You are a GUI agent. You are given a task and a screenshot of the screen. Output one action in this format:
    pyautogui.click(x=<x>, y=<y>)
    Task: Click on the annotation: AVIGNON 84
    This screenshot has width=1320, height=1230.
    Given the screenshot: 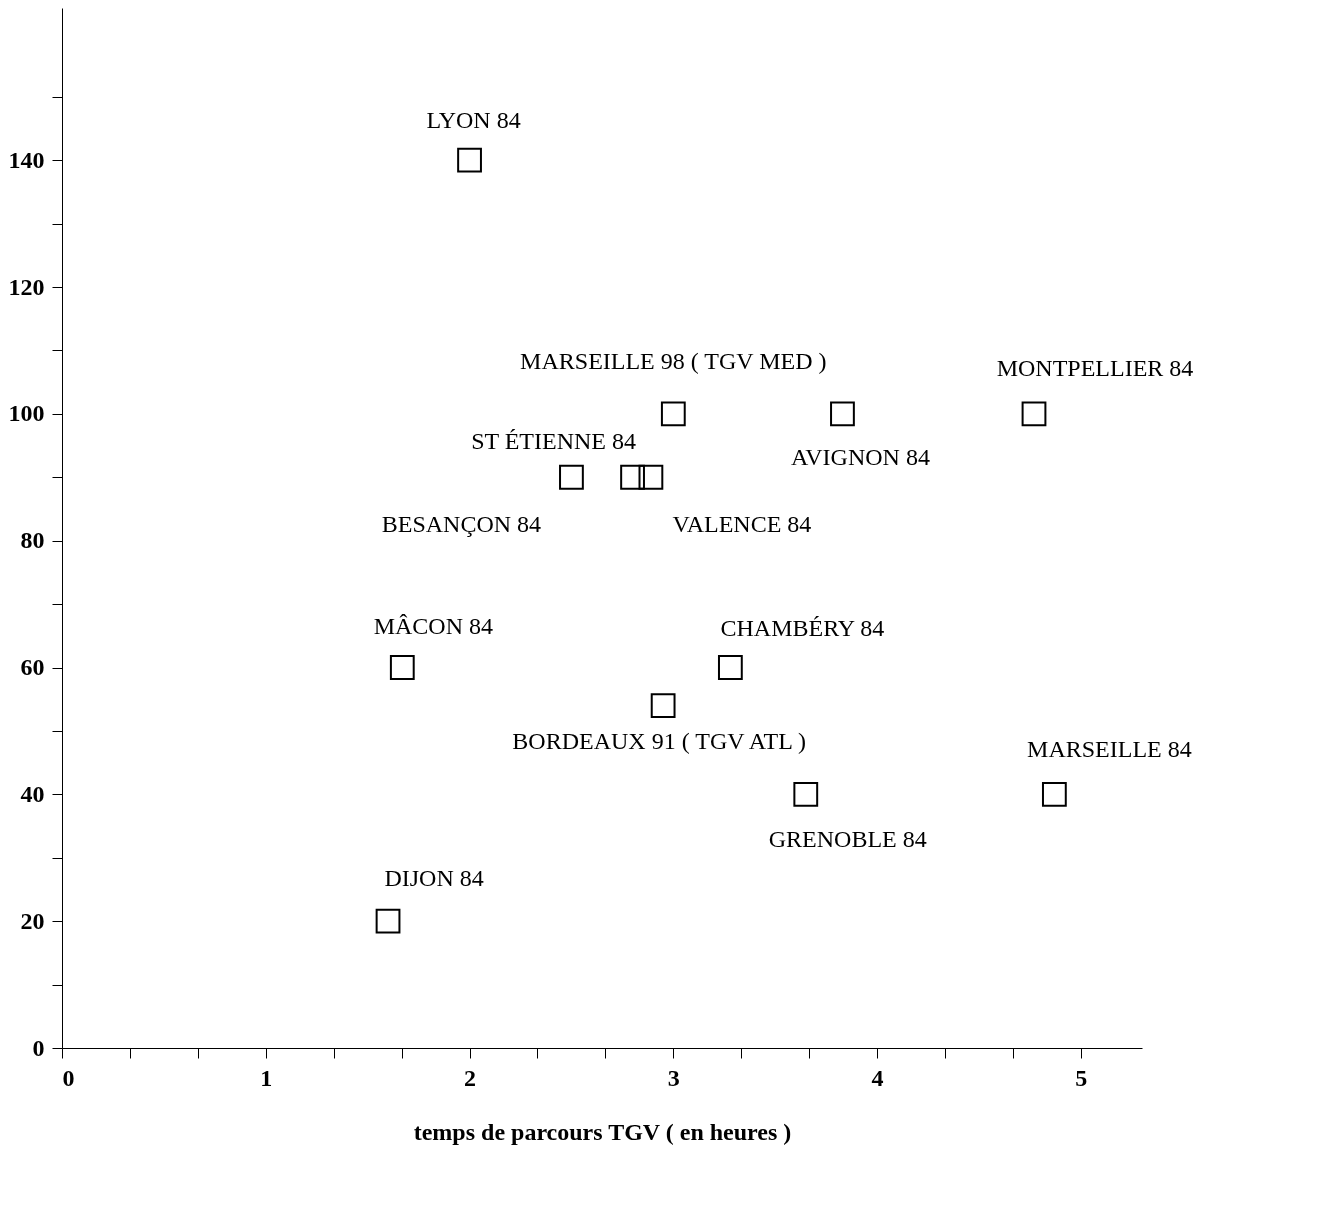 What is the action you would take?
    pyautogui.click(x=860, y=456)
    